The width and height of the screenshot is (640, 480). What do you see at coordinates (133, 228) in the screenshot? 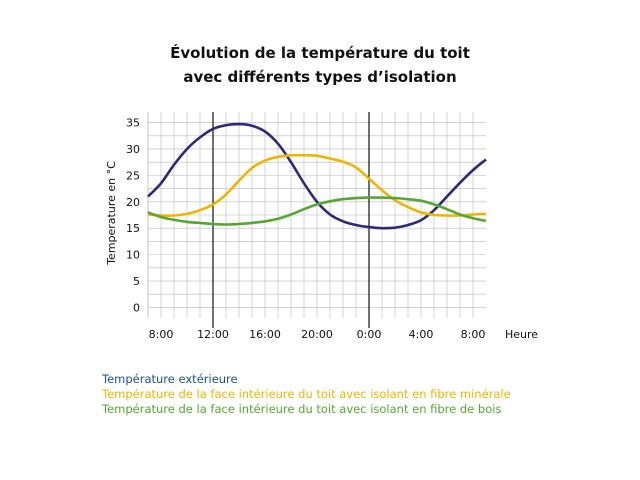
I see `y-tick-label: 15` at bounding box center [133, 228].